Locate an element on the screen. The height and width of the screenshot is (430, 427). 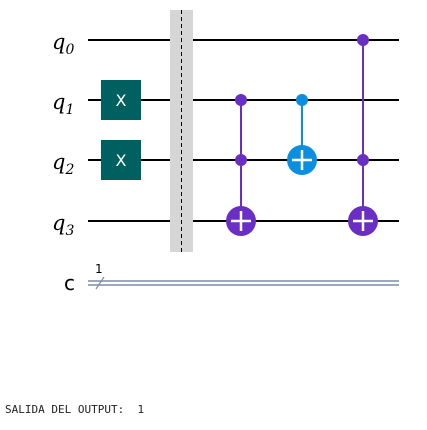
cx-gate is located at coordinates (302, 134).